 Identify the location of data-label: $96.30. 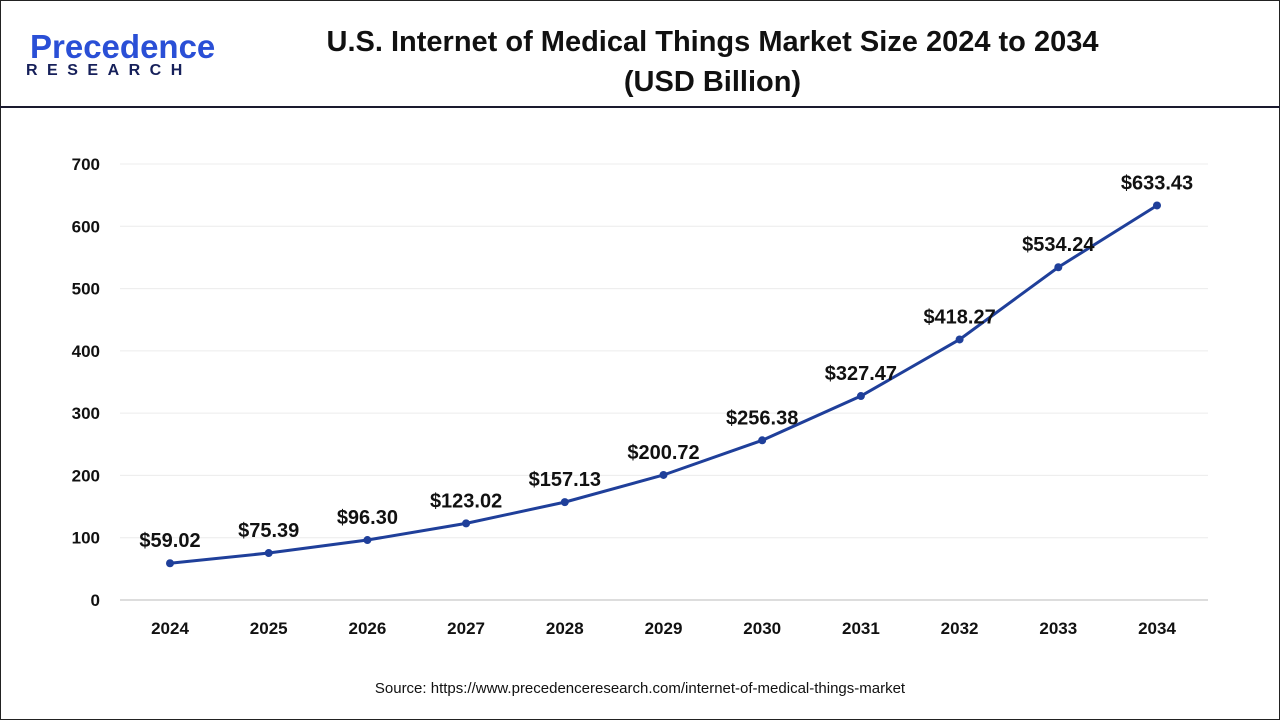
(367, 518).